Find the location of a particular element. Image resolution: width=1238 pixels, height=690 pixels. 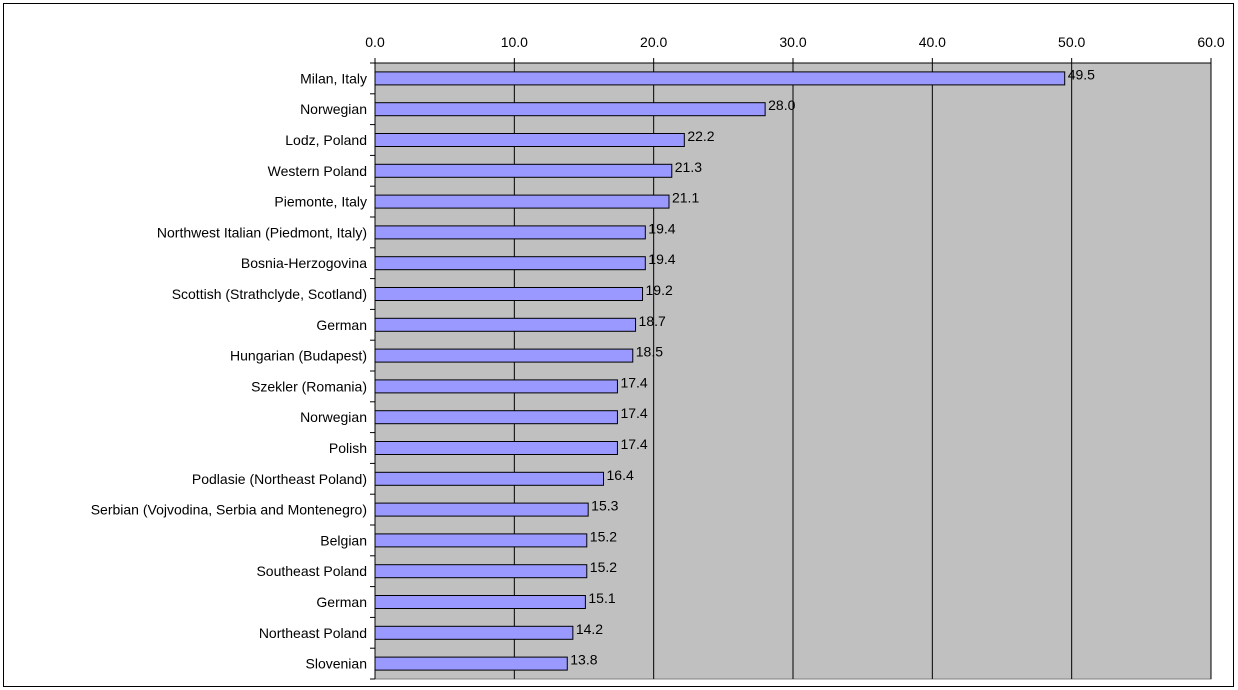

data-label: 28.0 is located at coordinates (781, 105).